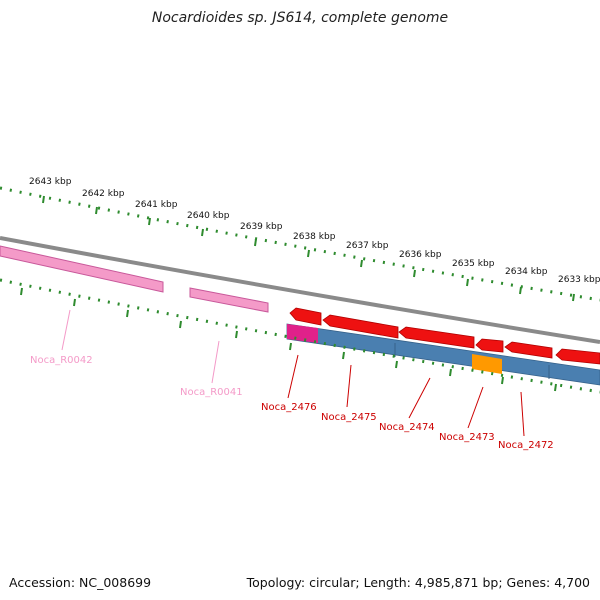 Image resolution: width=600 pixels, height=600 pixels. What do you see at coordinates (487, 364) in the screenshot?
I see `cds-highlight-orange` at bounding box center [487, 364].